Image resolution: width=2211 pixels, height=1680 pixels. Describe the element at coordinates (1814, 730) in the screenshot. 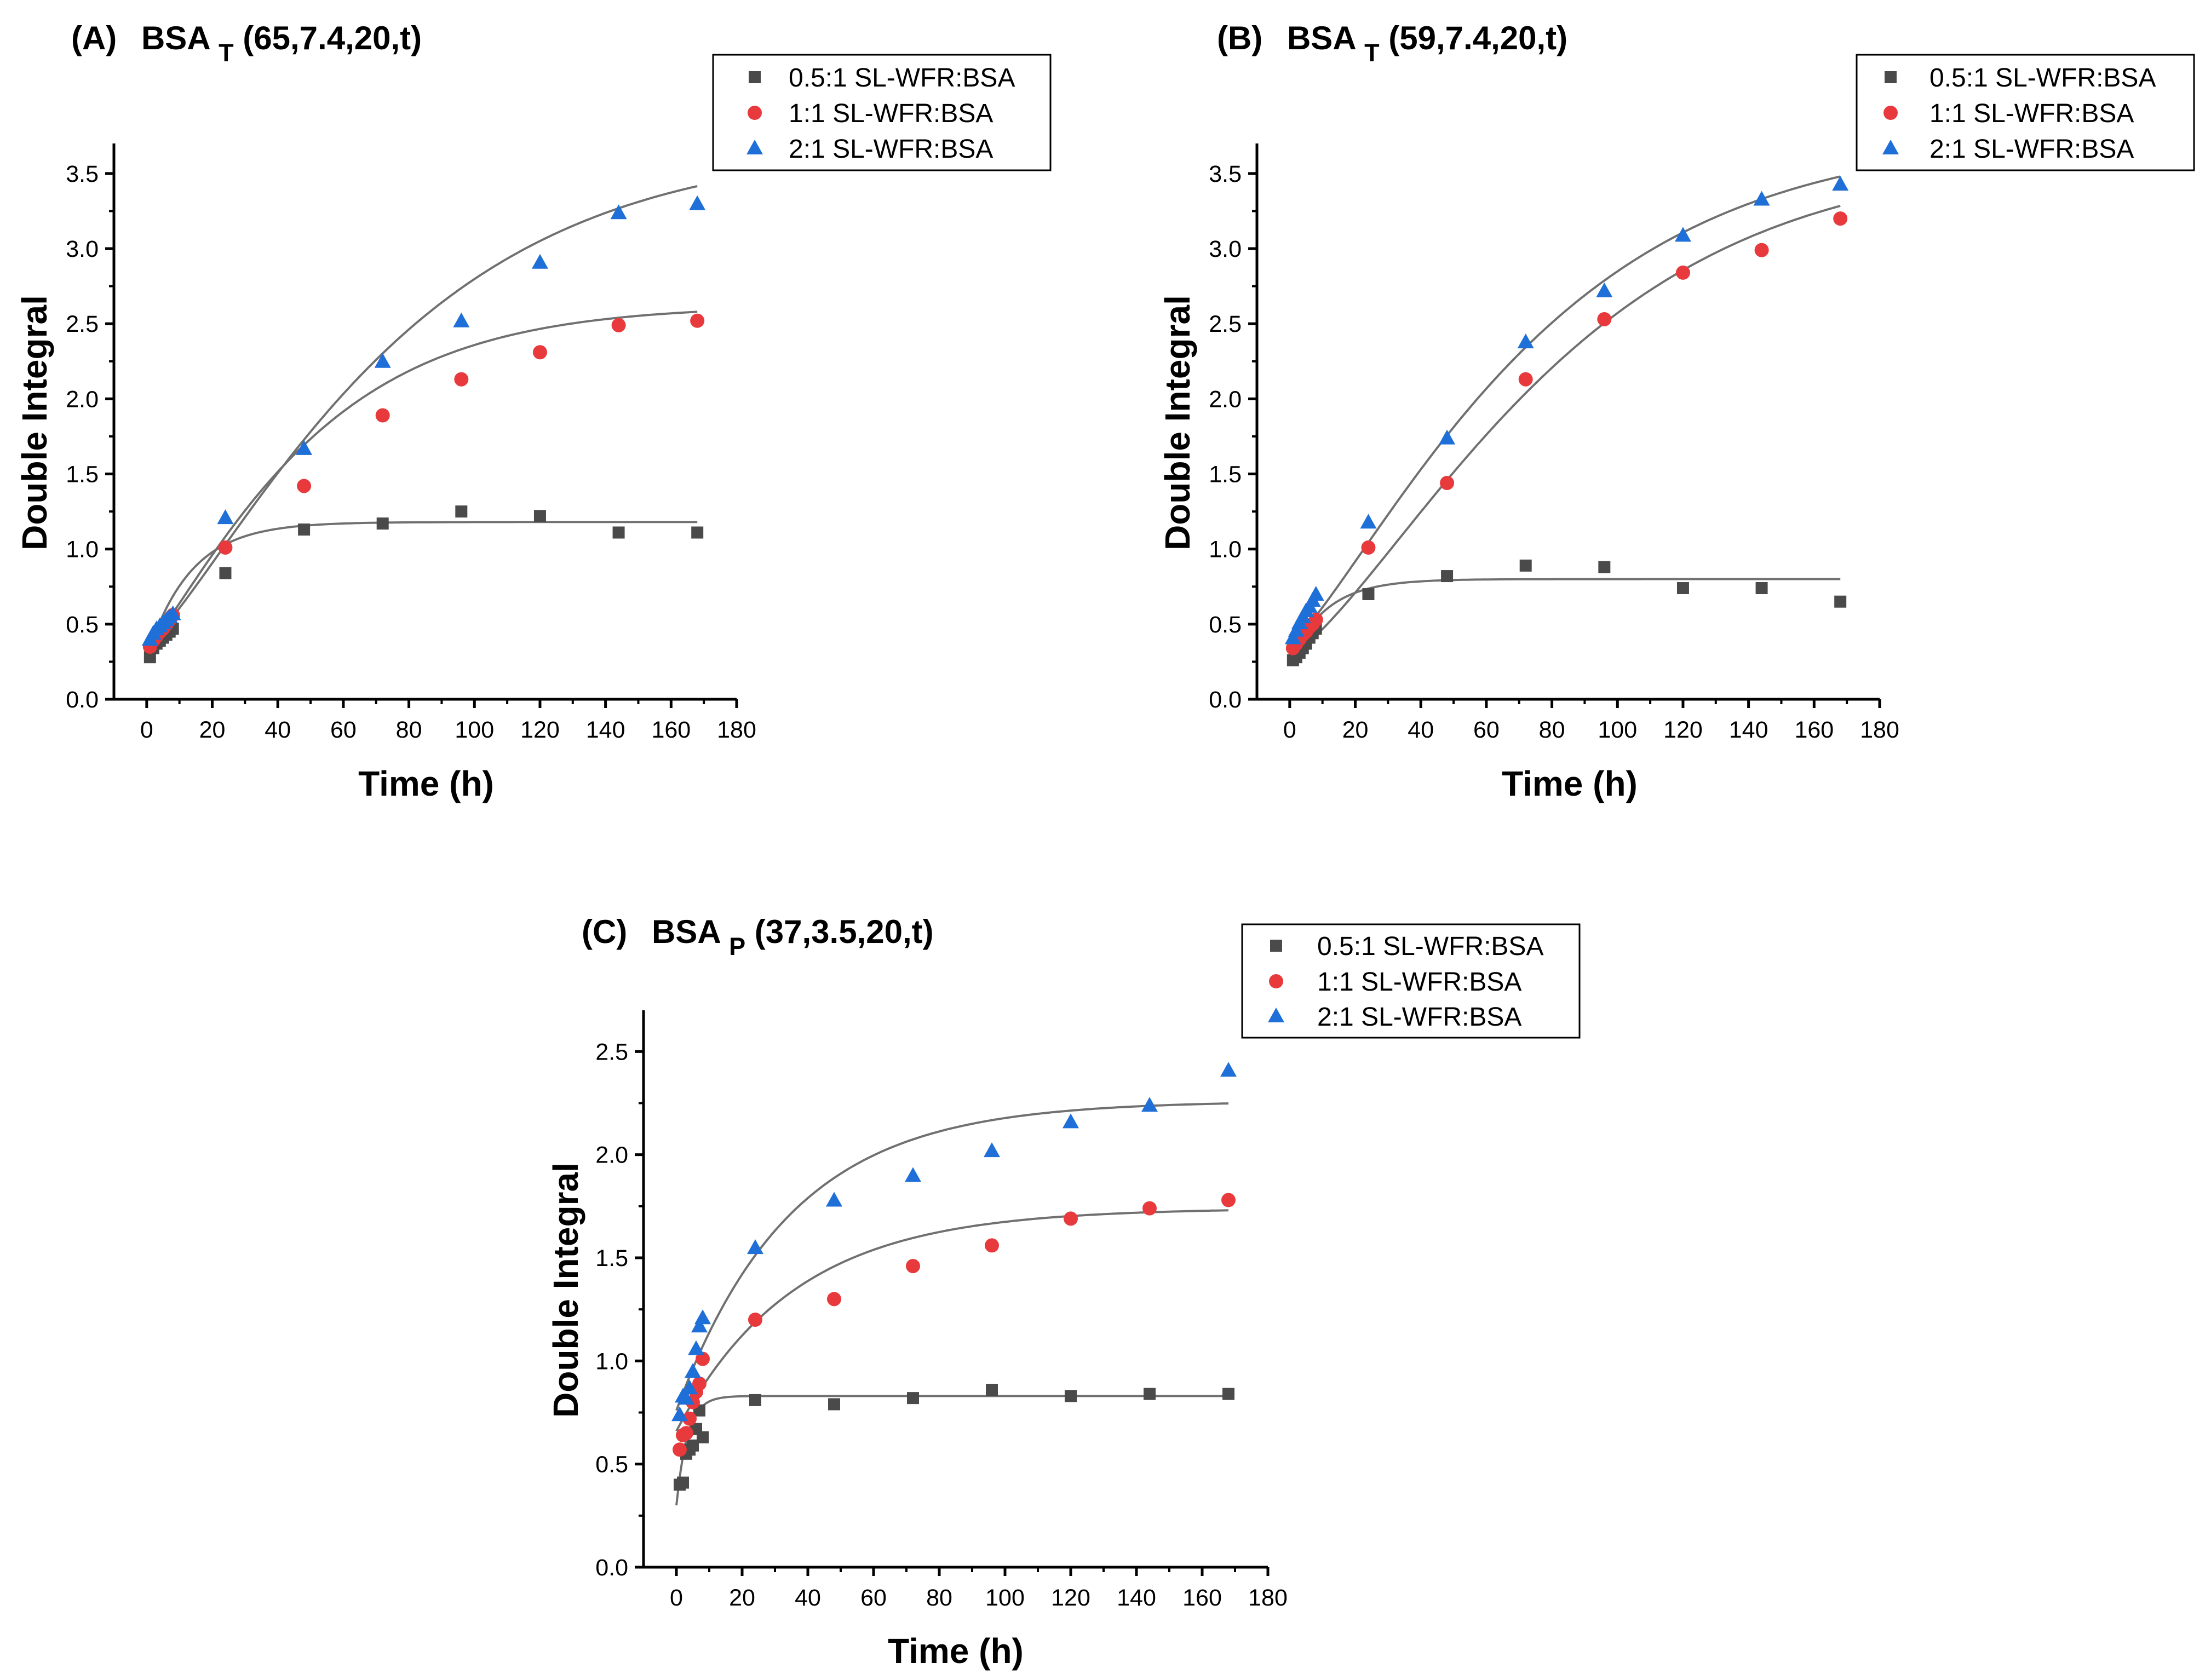

I see `panel-b-x-tick-label: 160` at that location.